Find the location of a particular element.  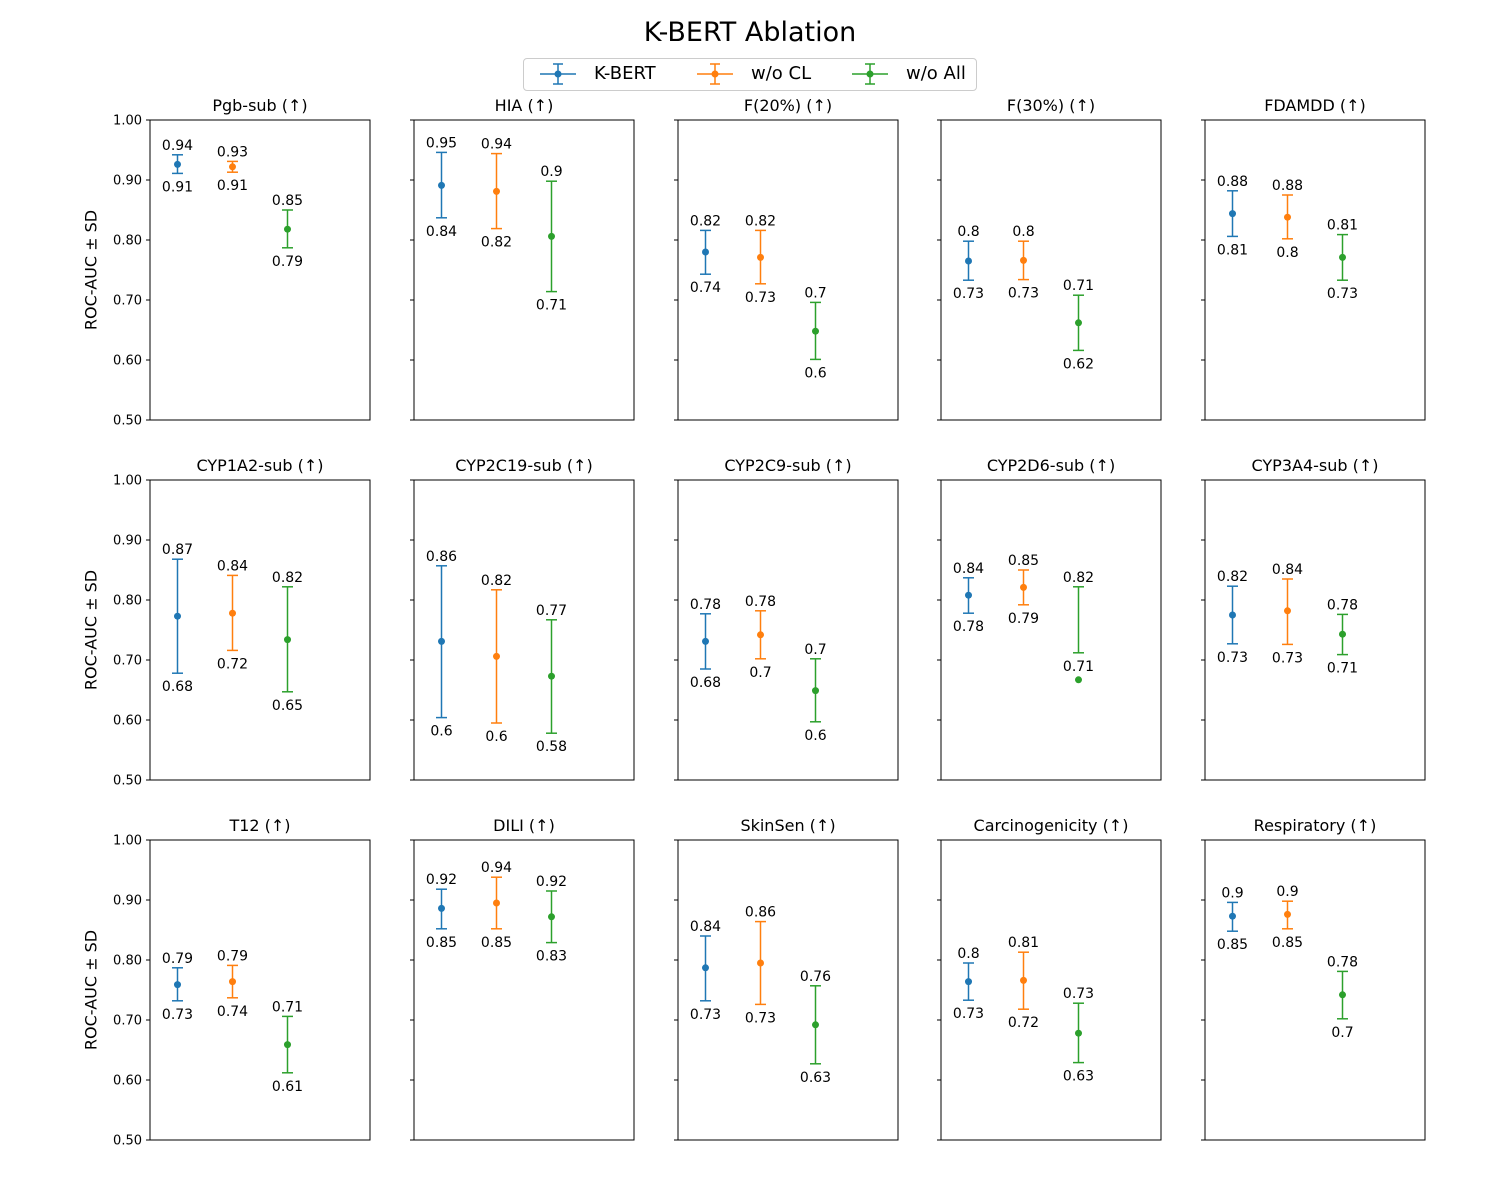

upper-value-label: 0.73 is located at coordinates (1078, 994).